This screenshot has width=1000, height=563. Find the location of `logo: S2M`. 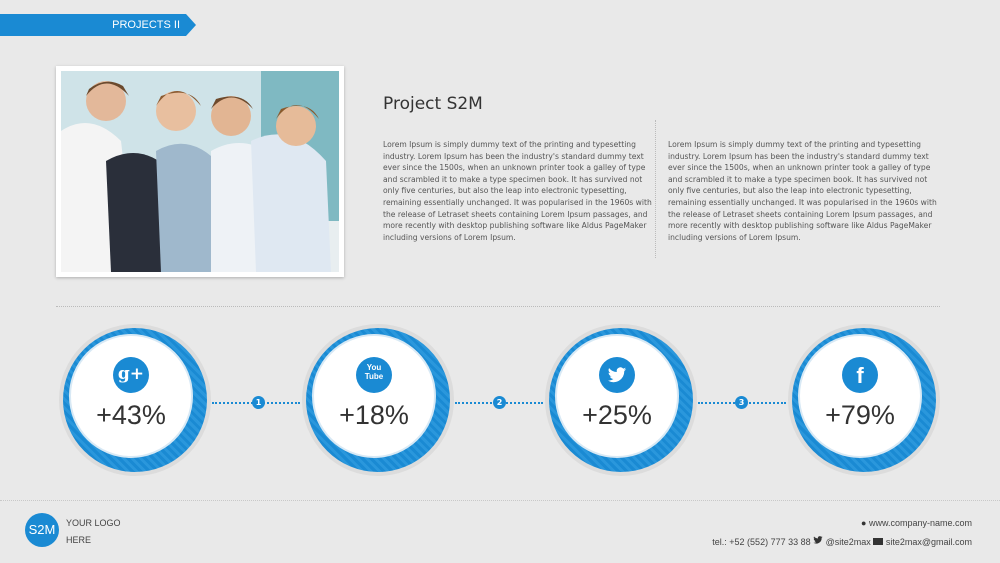

logo: S2M is located at coordinates (42, 530).